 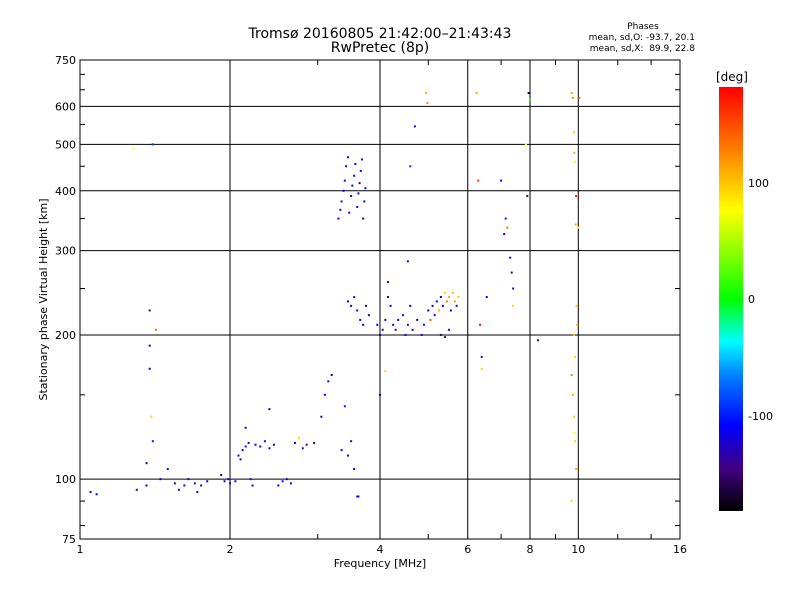 I want to click on phase-stat-x: mean, sd,X: 89.9, 22.8, so click(x=642, y=49).